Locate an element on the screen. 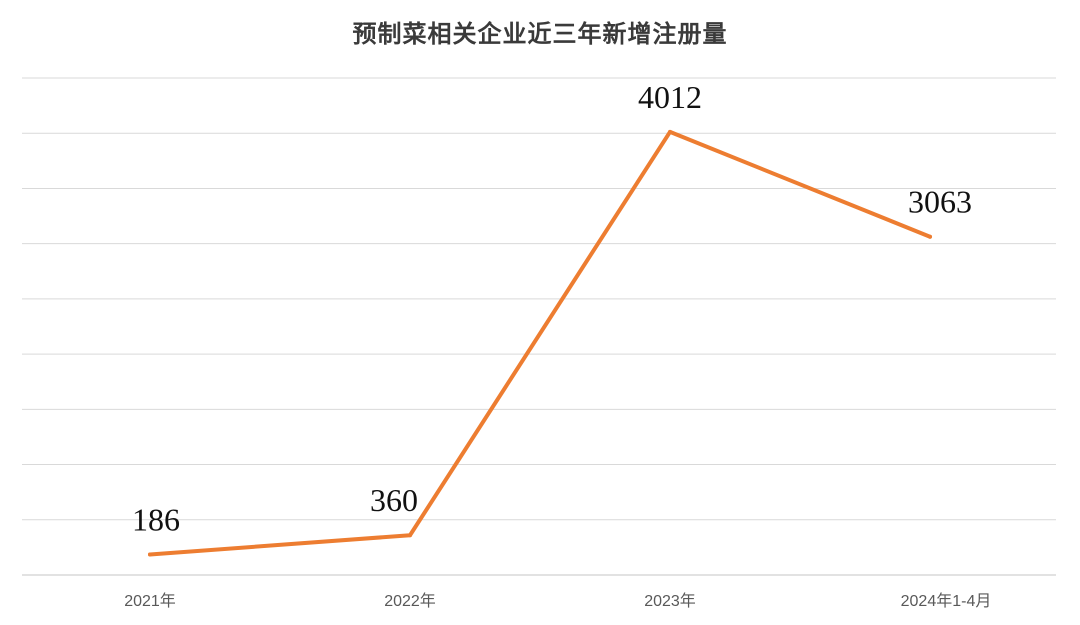  x-tick-label: 2022年 is located at coordinates (410, 601).